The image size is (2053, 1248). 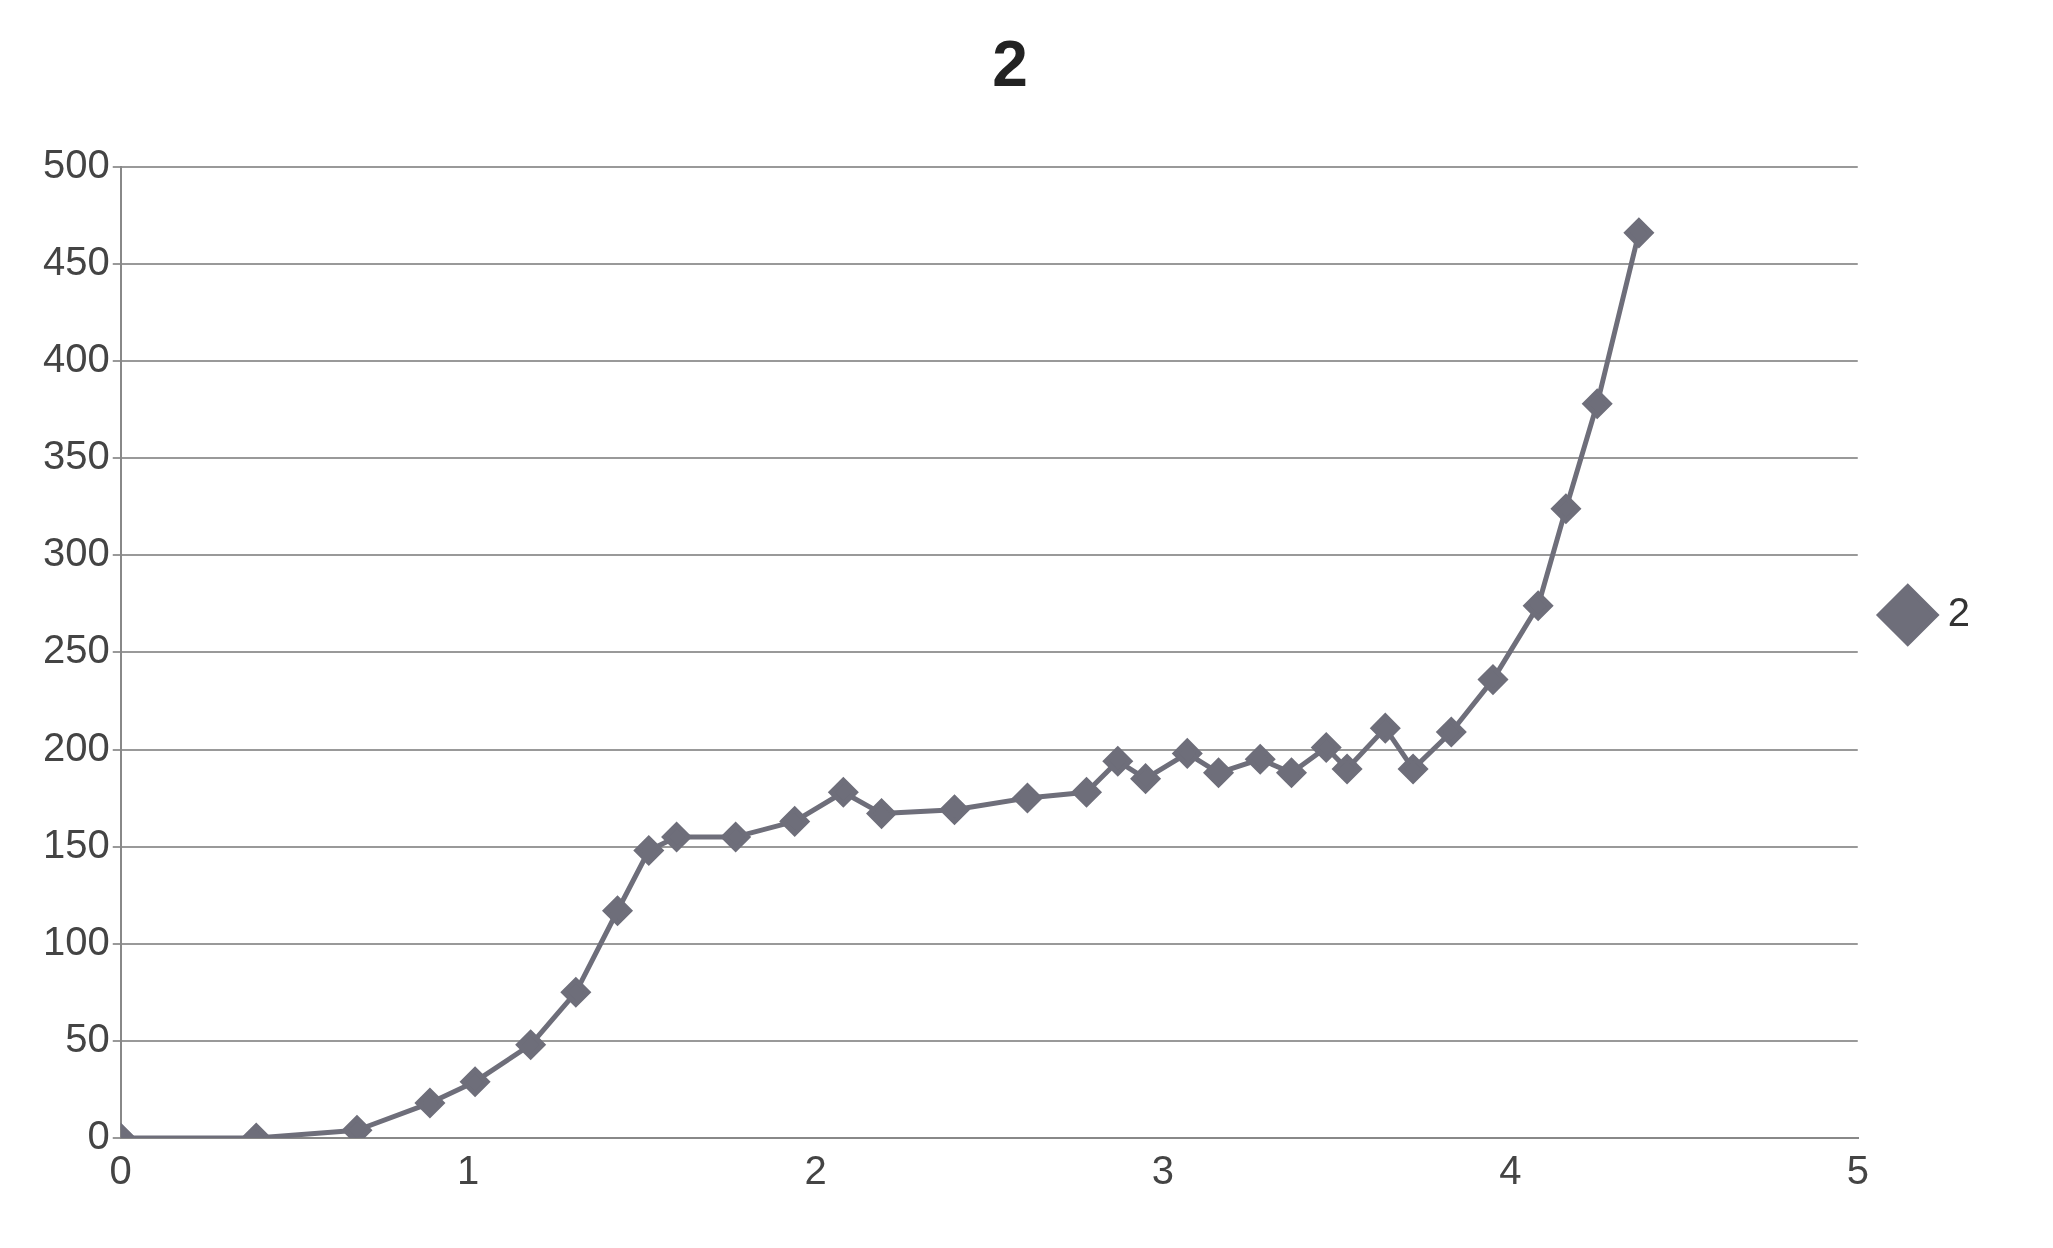 I want to click on y-tick-label: 400, so click(x=76, y=358).